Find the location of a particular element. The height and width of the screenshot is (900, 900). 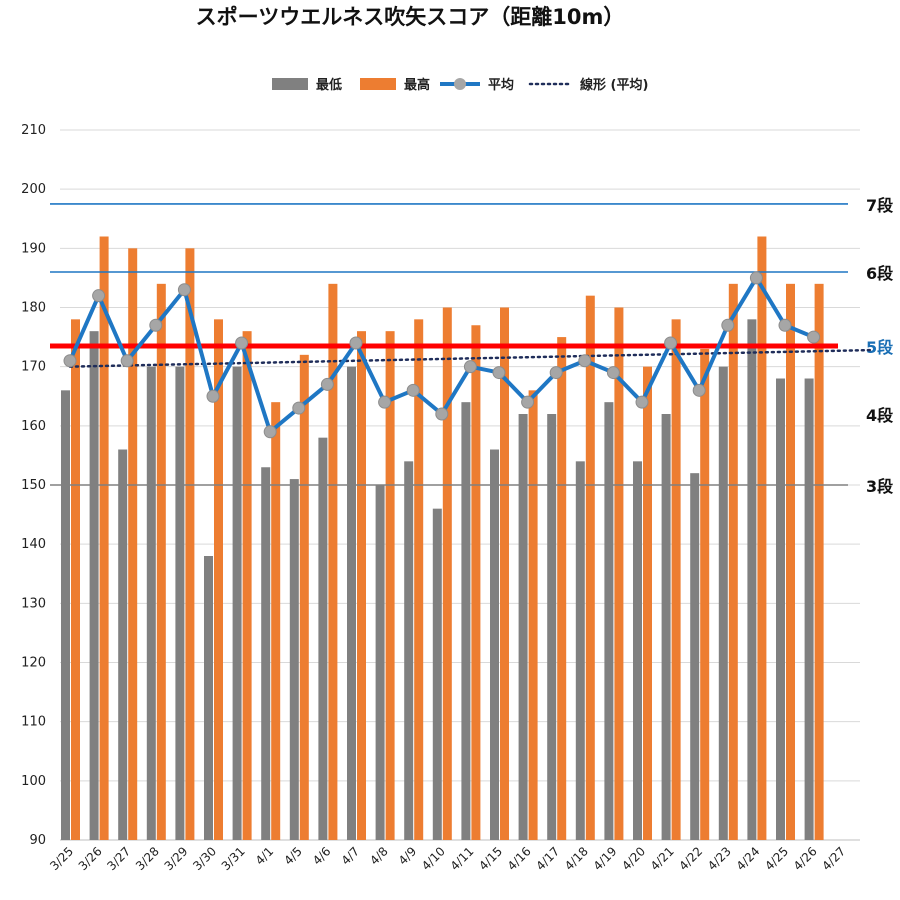

x-tick-label: 4/9 is located at coordinates (408, 856).